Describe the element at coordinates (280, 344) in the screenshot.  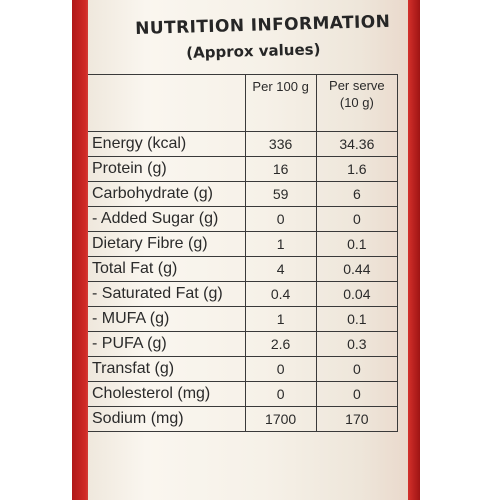
I see `value-per-100g: 2.6` at that location.